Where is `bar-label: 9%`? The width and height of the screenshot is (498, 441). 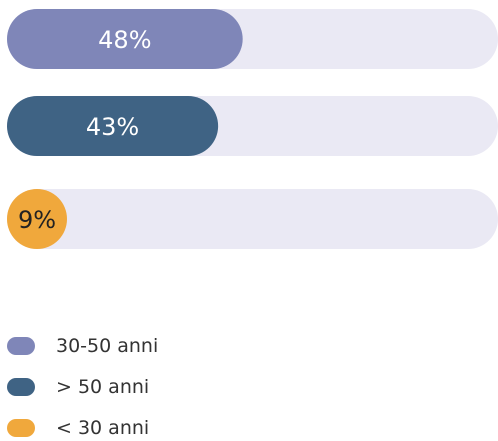
bar-label: 9% is located at coordinates (37, 220).